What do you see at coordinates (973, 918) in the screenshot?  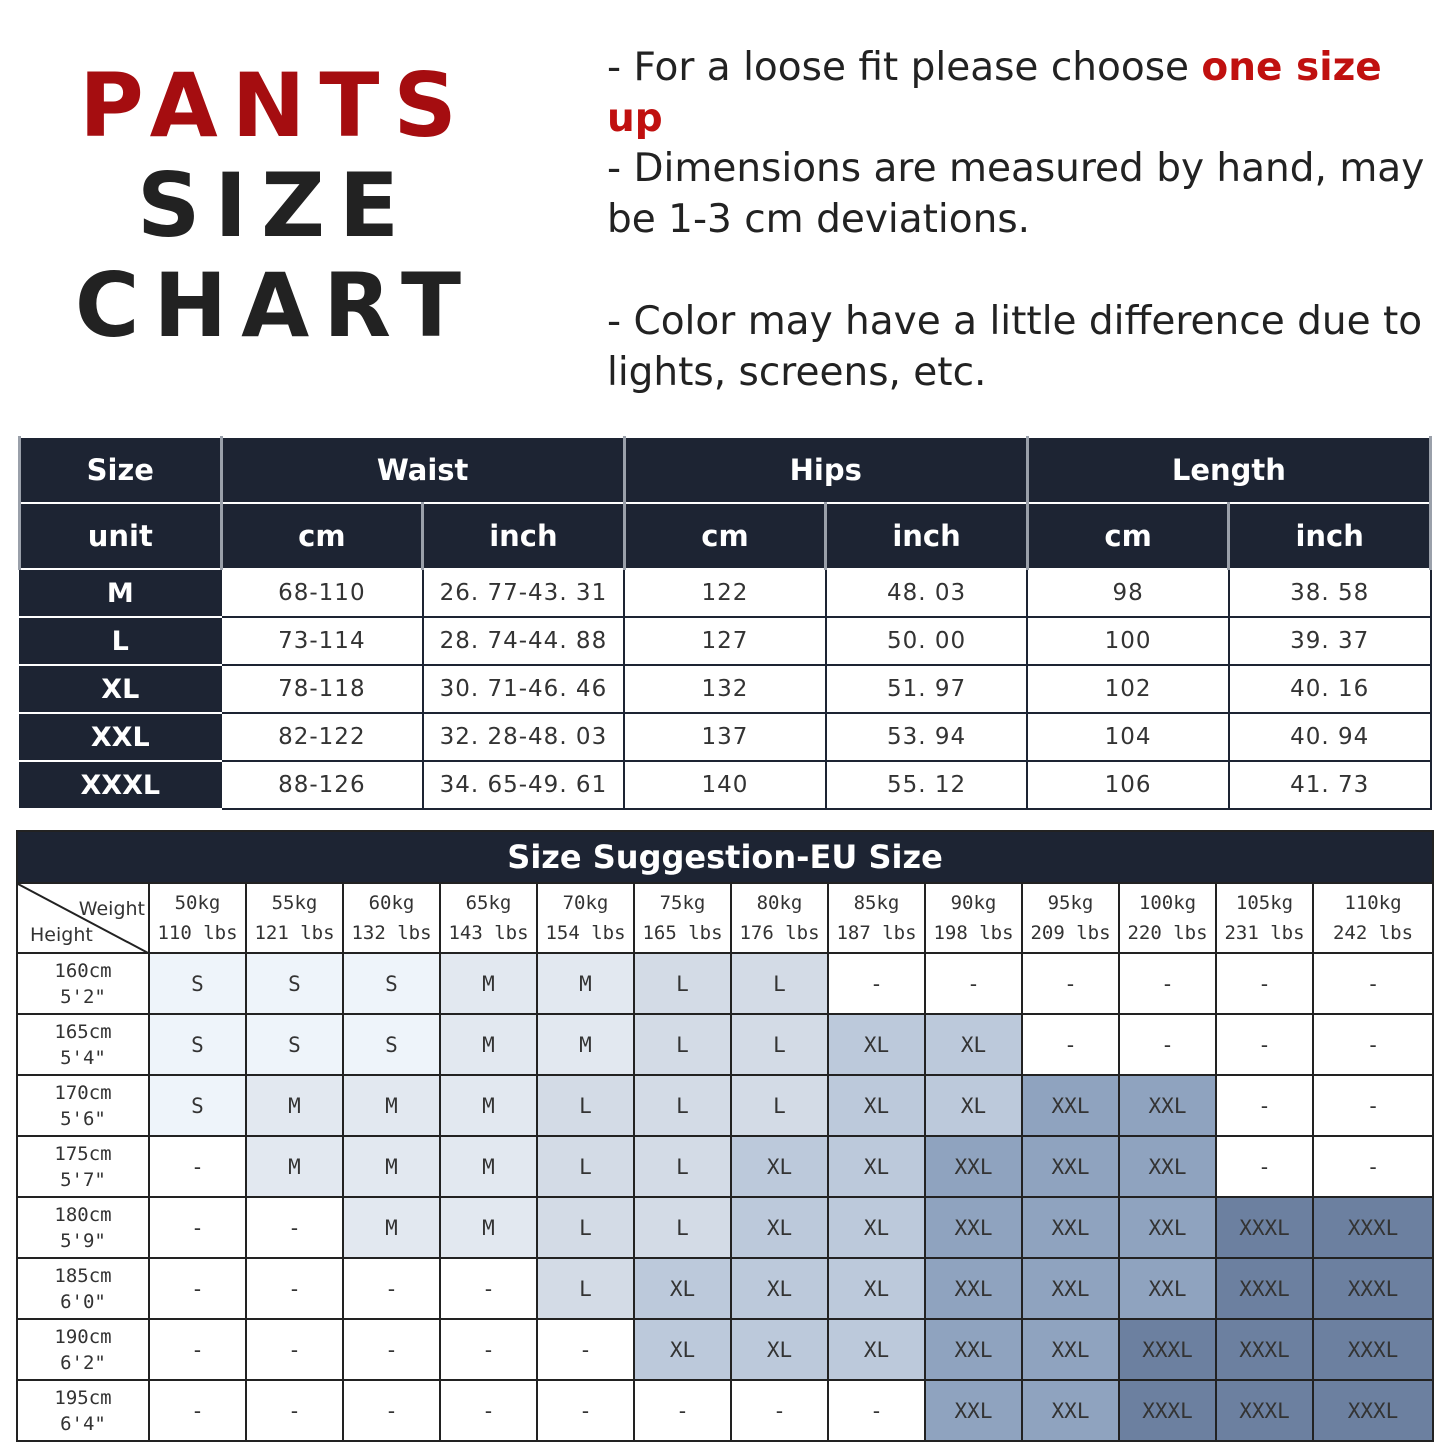 I see `weight-header: 90kg 198 lbs` at bounding box center [973, 918].